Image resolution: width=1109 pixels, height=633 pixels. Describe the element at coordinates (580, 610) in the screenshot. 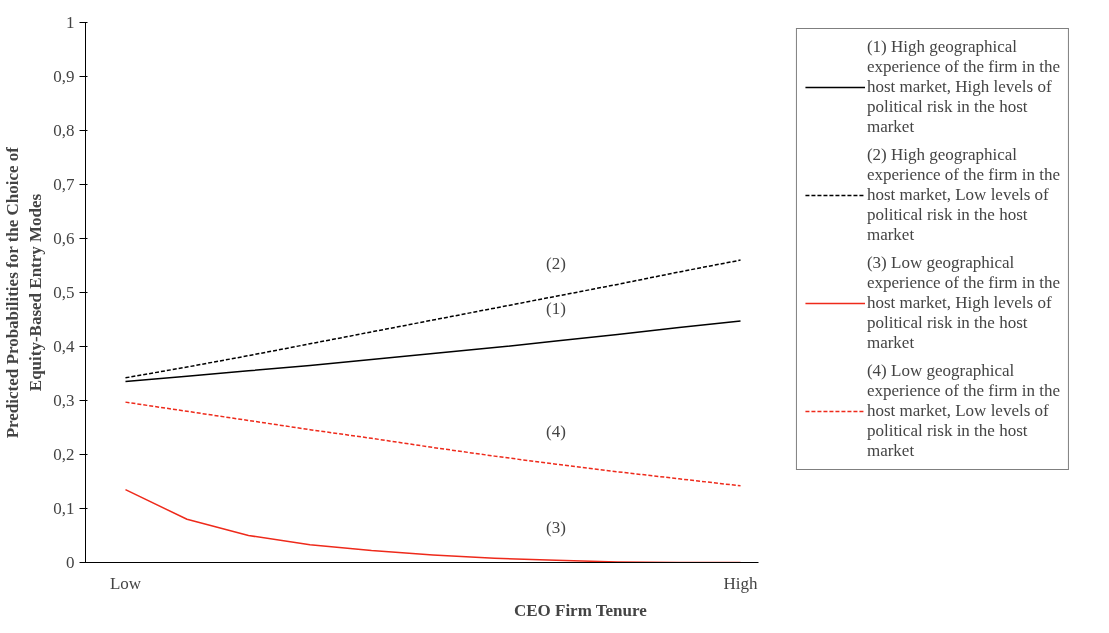

I see `x-axis-title: CEO Firm Tenure` at that location.